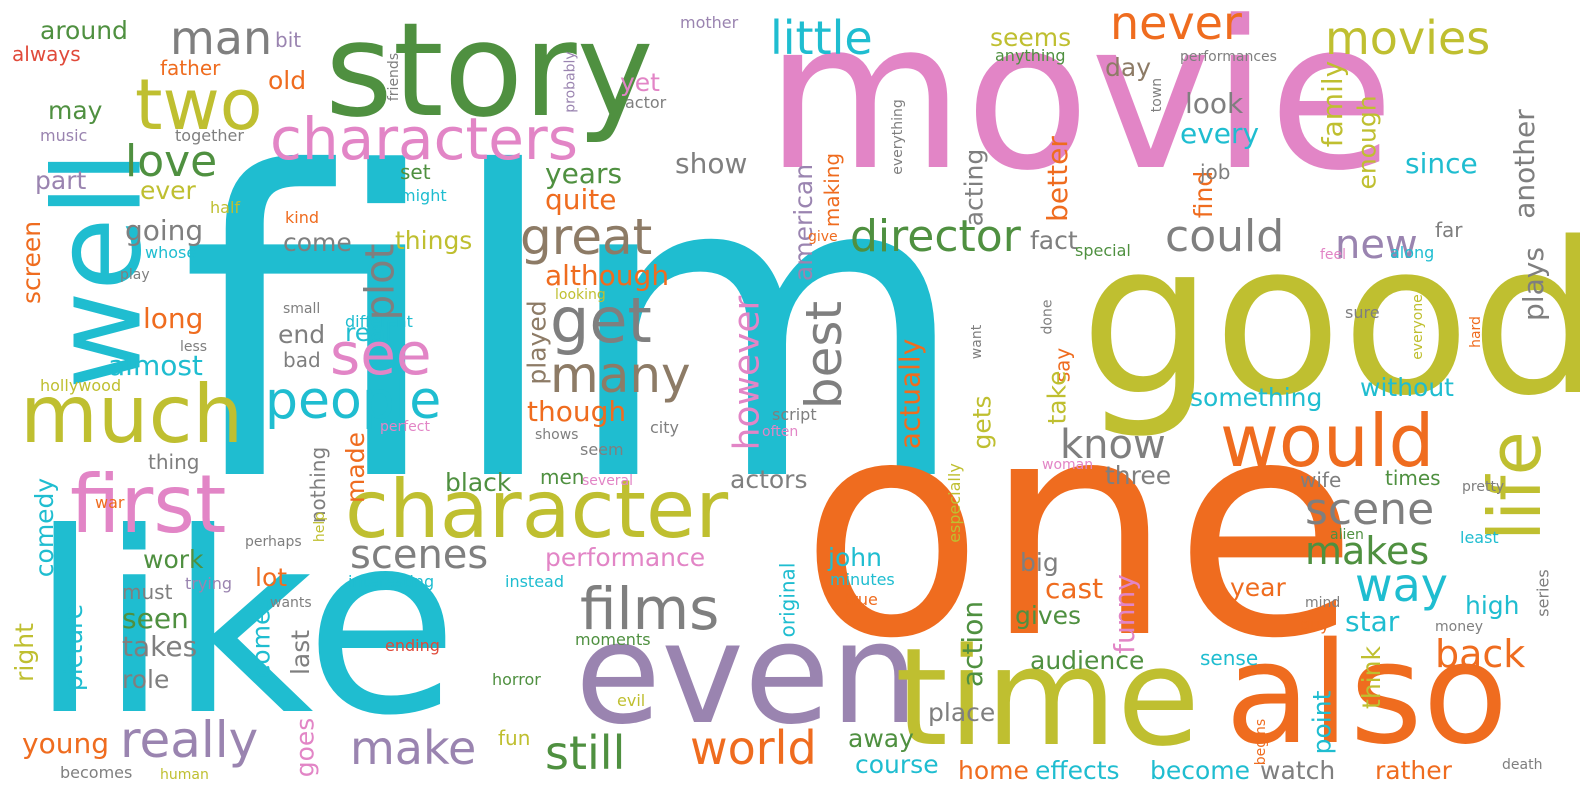  I want to click on word-whose: whose, so click(171, 252).